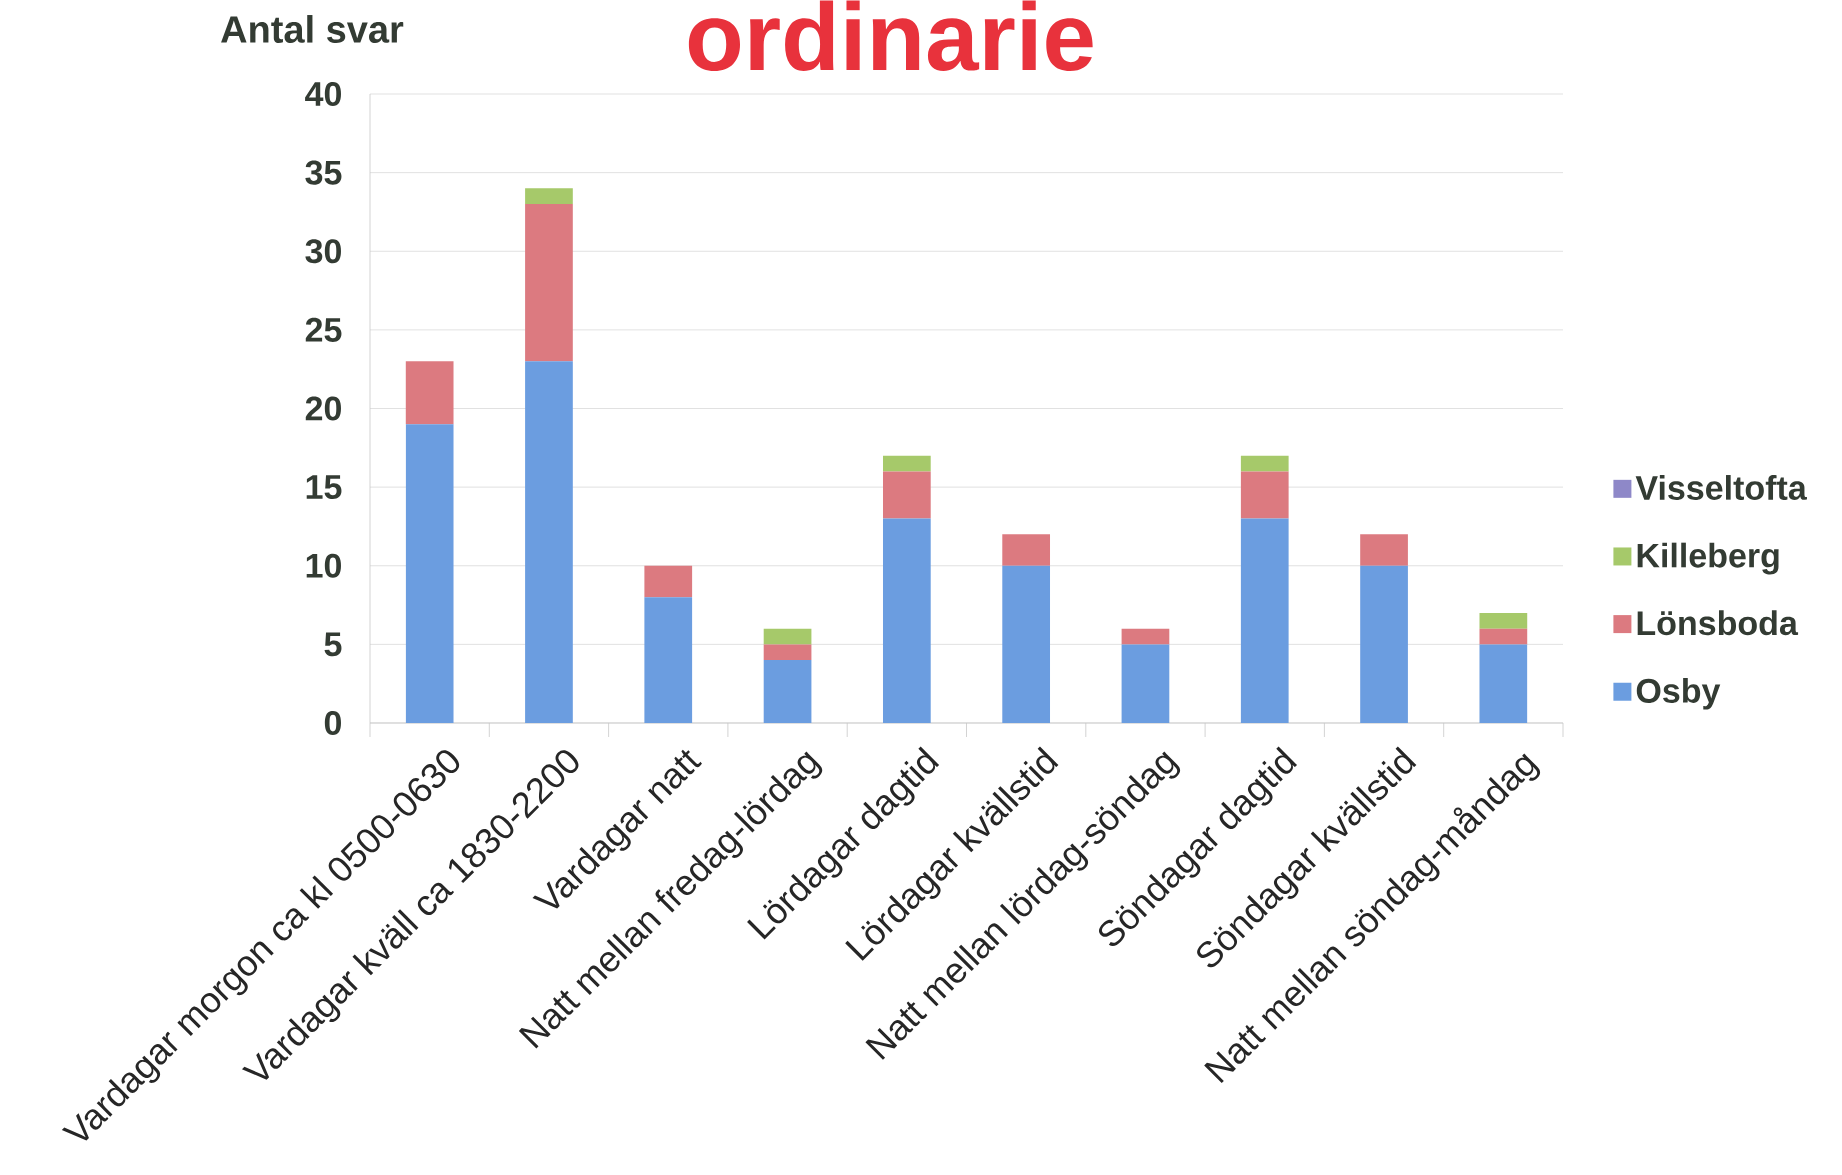  I want to click on y-tick-label: 0, so click(332, 723).